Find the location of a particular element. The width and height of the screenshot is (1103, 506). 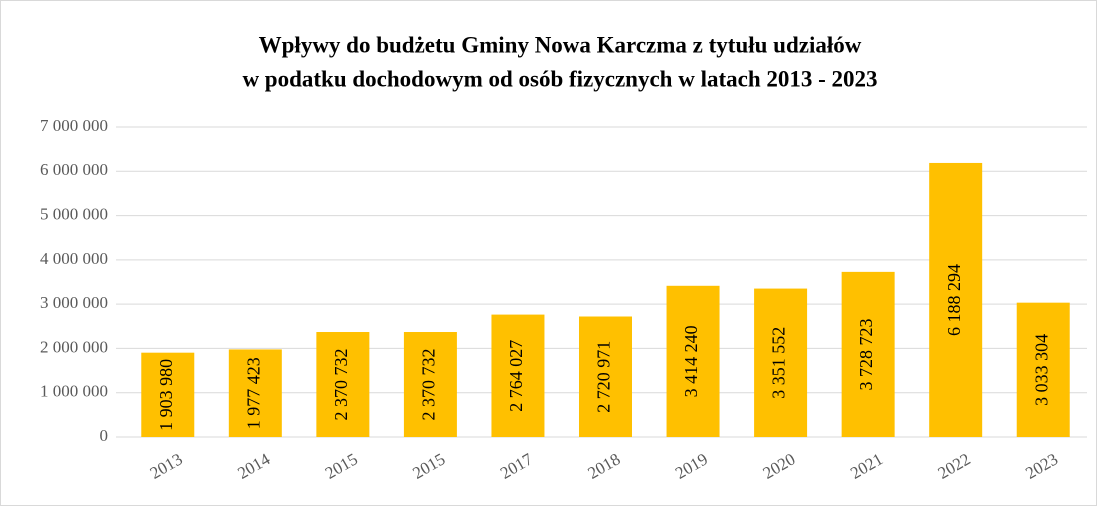

value-label: 3 414 240 is located at coordinates (691, 361).